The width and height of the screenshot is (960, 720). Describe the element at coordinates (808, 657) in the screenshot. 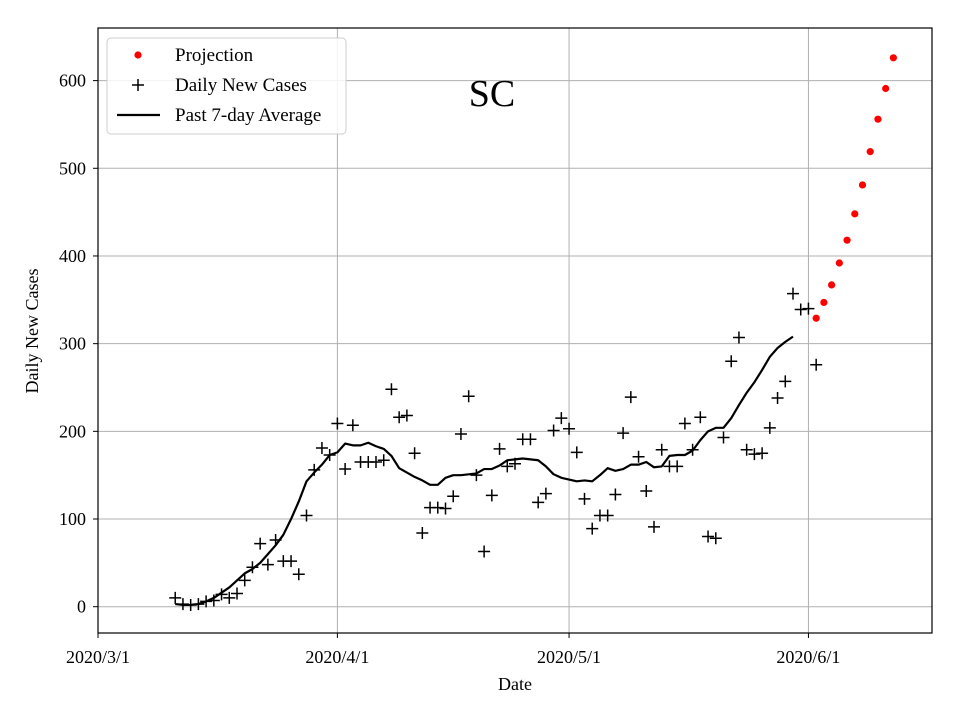

I see `x-tick-label: 2020/6/1` at that location.